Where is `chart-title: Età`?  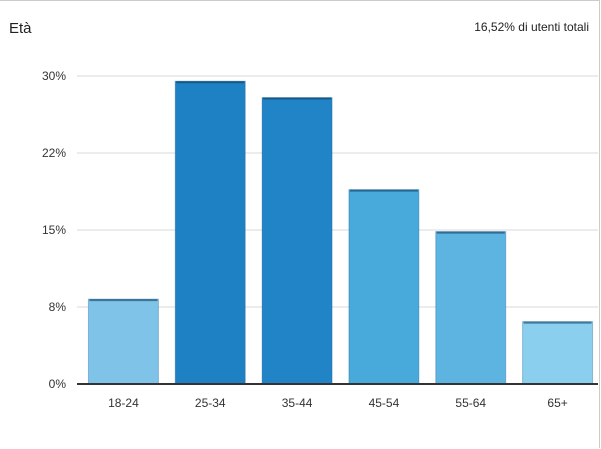 chart-title: Età is located at coordinates (20, 28).